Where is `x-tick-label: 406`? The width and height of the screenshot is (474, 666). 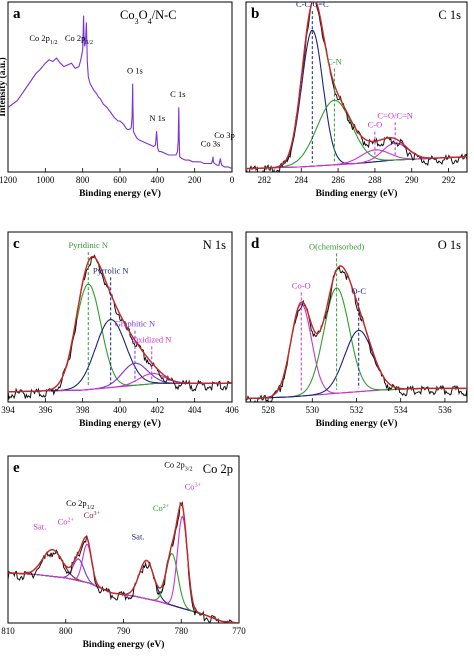 x-tick-label: 406 is located at coordinates (232, 410).